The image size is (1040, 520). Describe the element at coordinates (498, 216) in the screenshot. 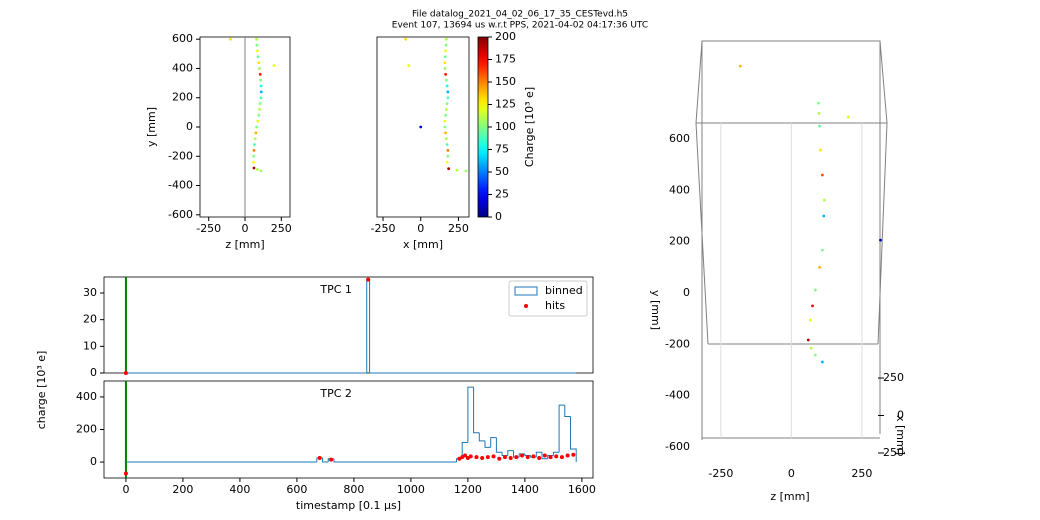

I see `colorbar-tick-label: 0` at that location.